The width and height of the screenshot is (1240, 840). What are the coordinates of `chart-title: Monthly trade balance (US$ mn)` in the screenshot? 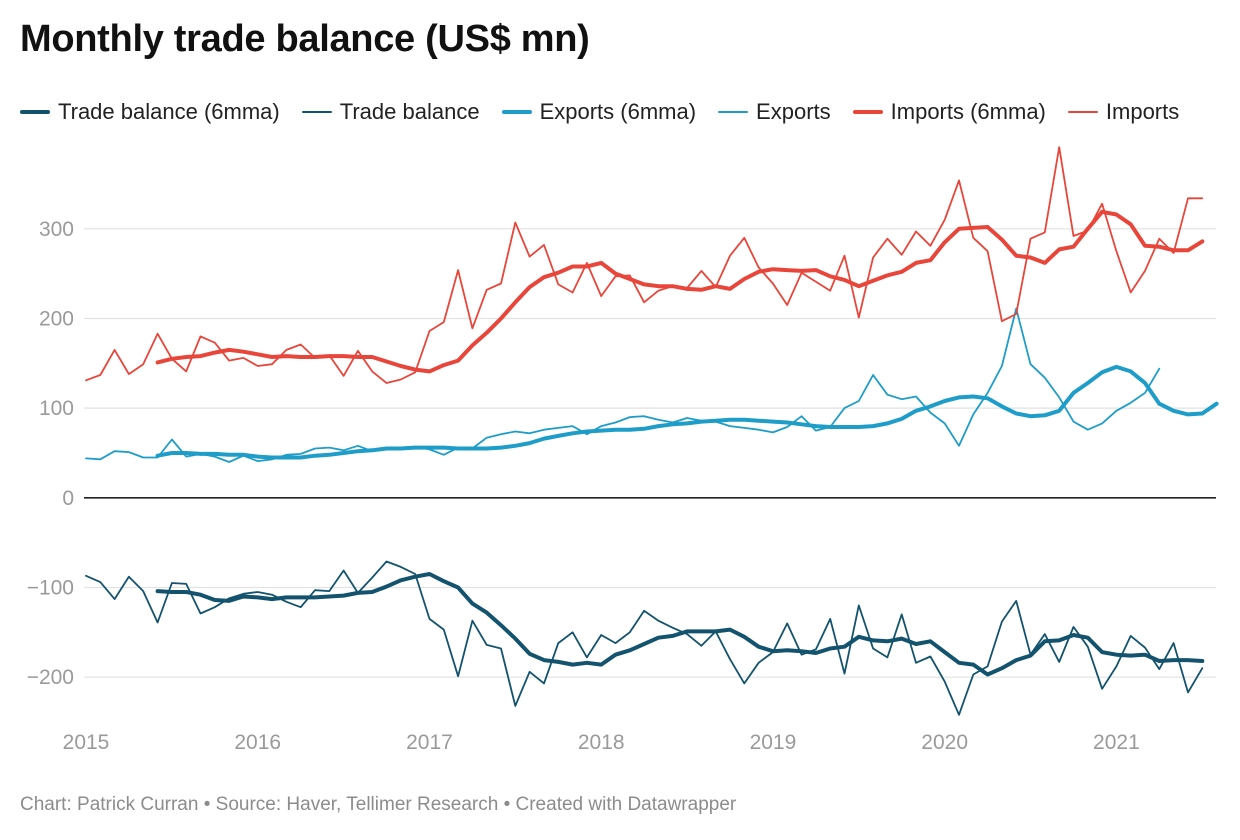 It's located at (305, 39).